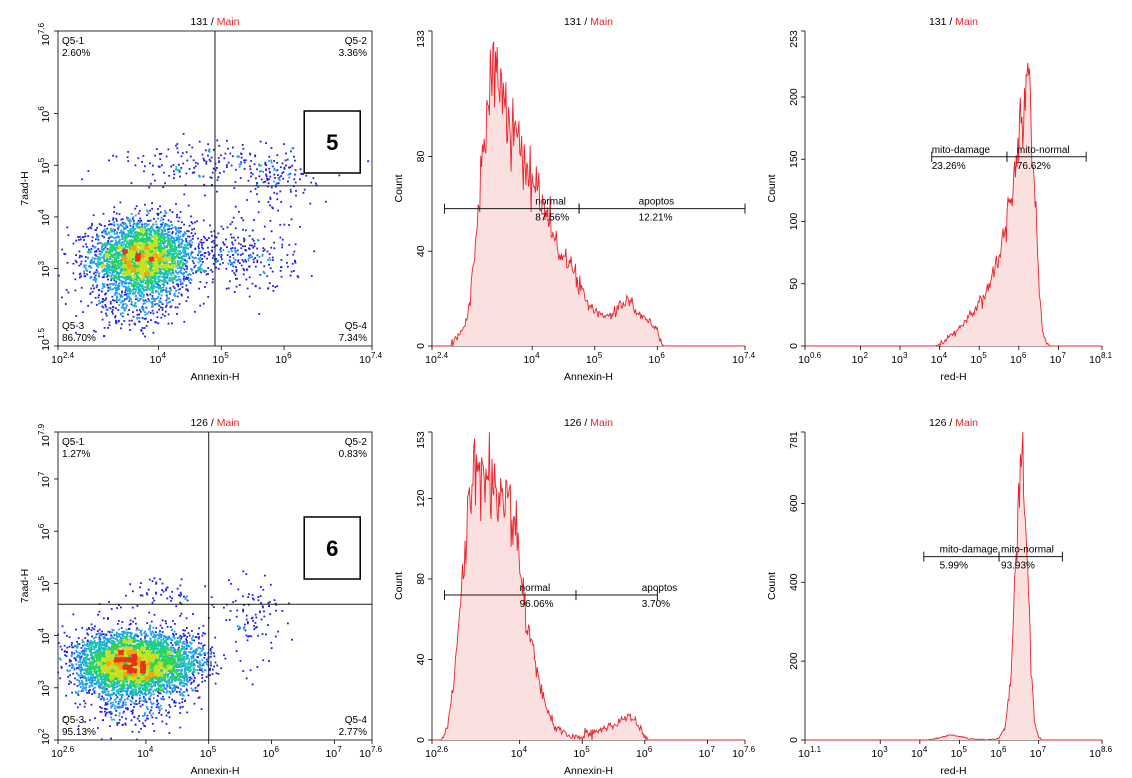 The image size is (1132, 778). What do you see at coordinates (976, 360) in the screenshot?
I see `tick-base: 10` at bounding box center [976, 360].